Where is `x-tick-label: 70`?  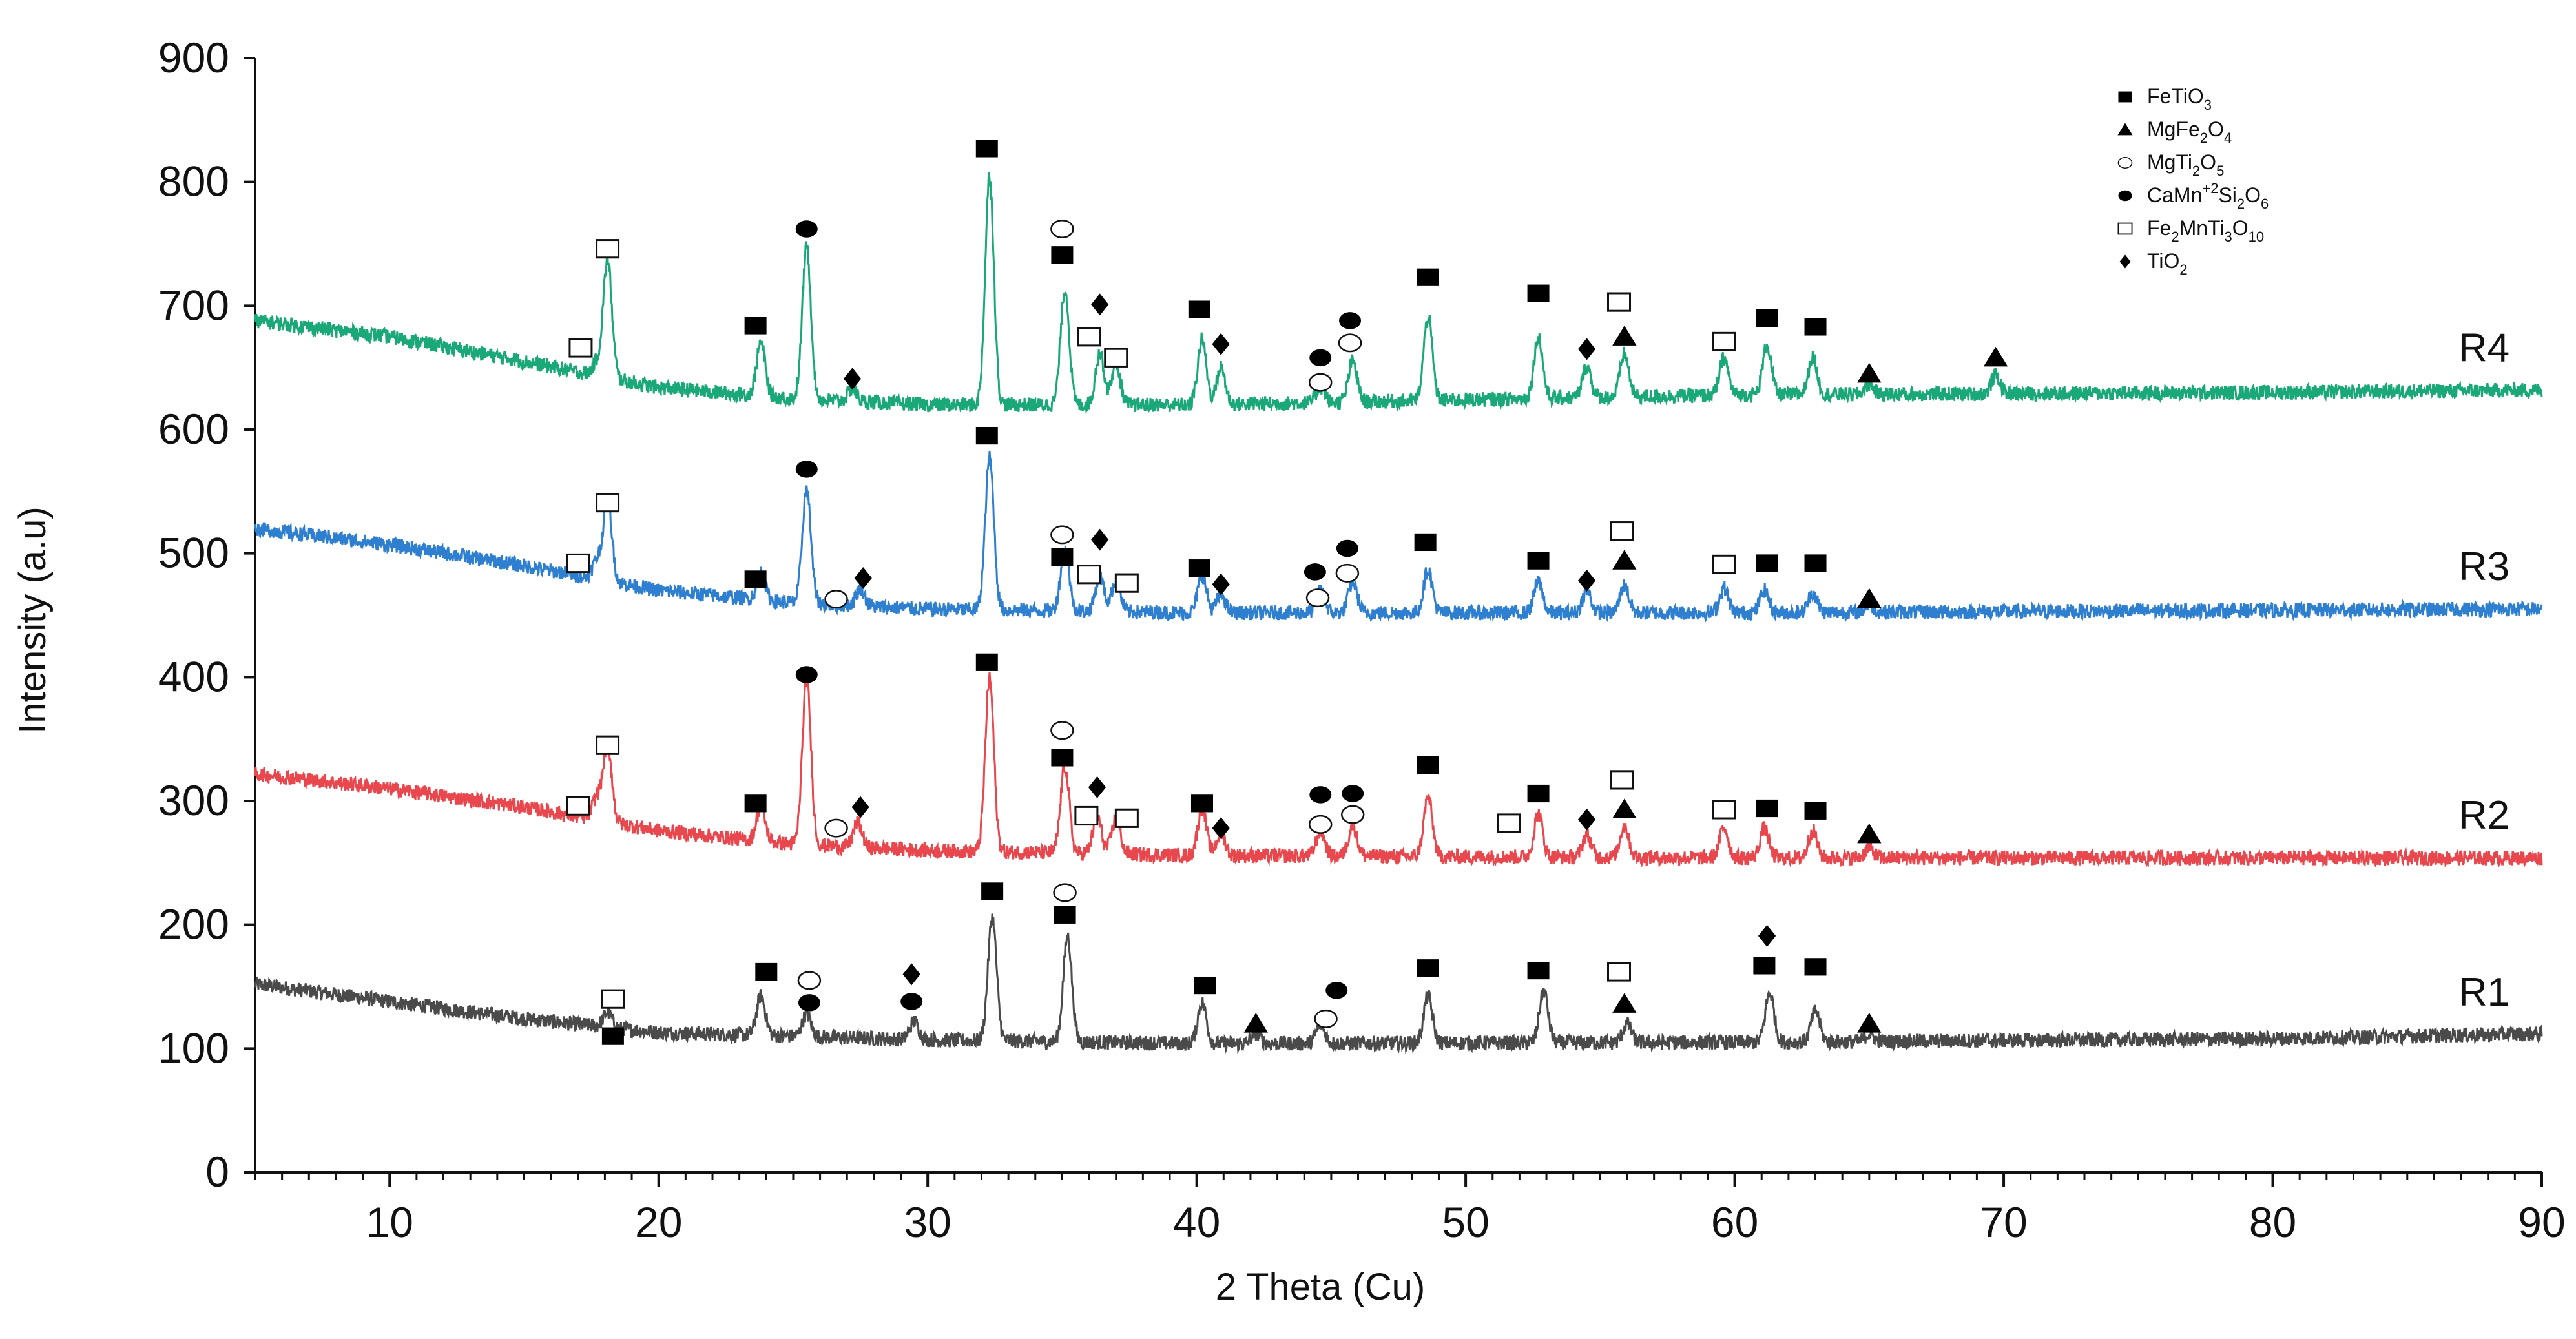
x-tick-label: 70 is located at coordinates (2003, 1222).